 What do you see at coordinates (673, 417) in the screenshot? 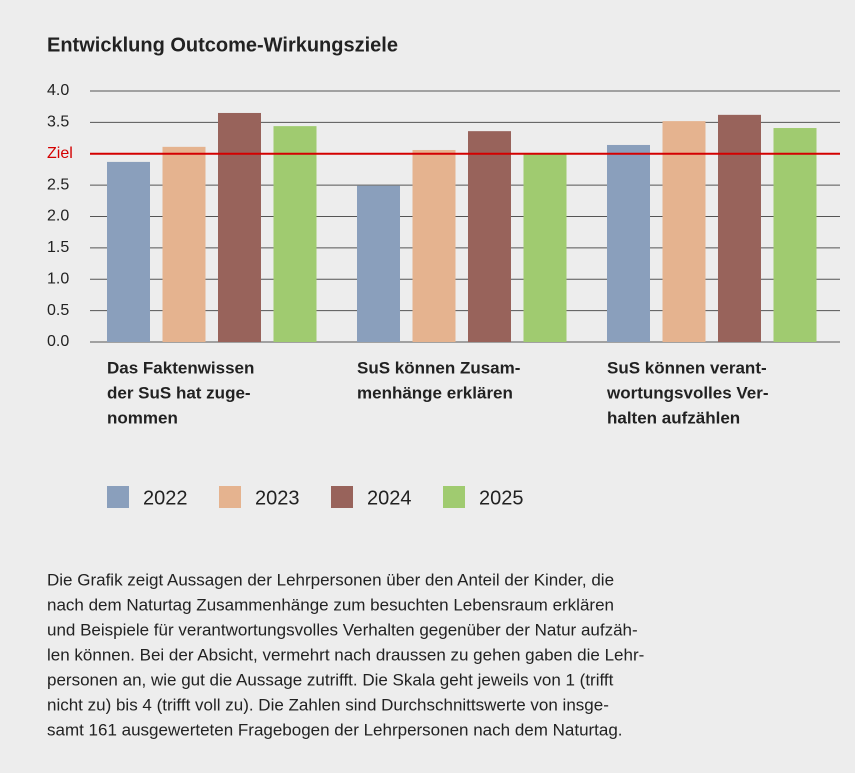
I see `x-tick-label: halten aufzählen` at bounding box center [673, 417].